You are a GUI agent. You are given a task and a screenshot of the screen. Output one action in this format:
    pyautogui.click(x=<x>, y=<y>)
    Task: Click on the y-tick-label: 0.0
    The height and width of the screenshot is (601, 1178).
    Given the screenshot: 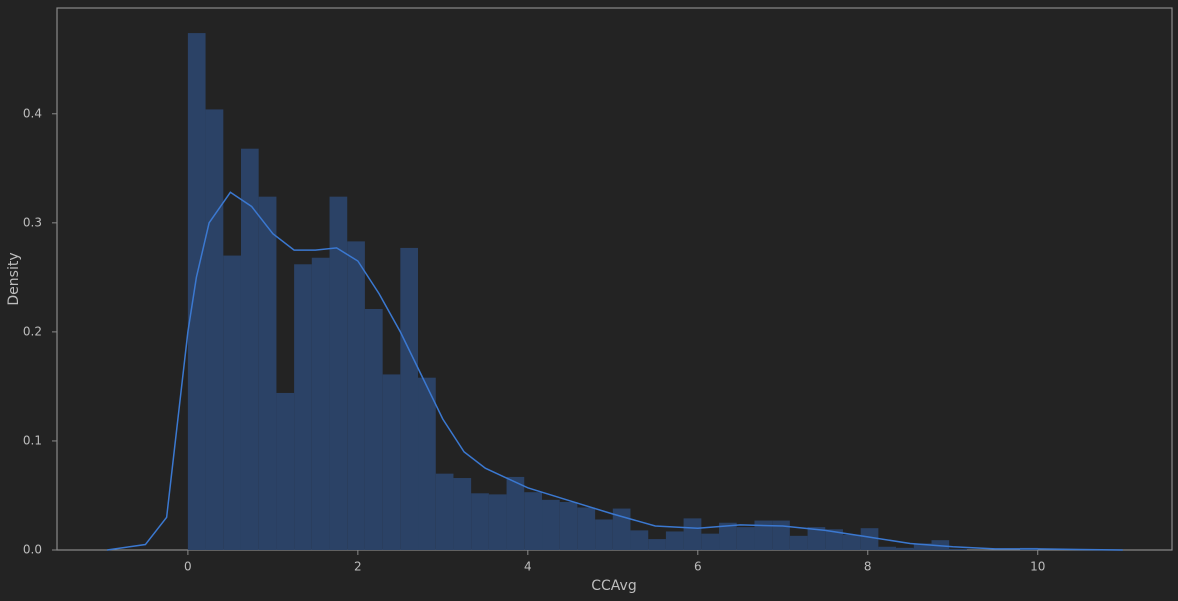 What is the action you would take?
    pyautogui.click(x=32, y=550)
    